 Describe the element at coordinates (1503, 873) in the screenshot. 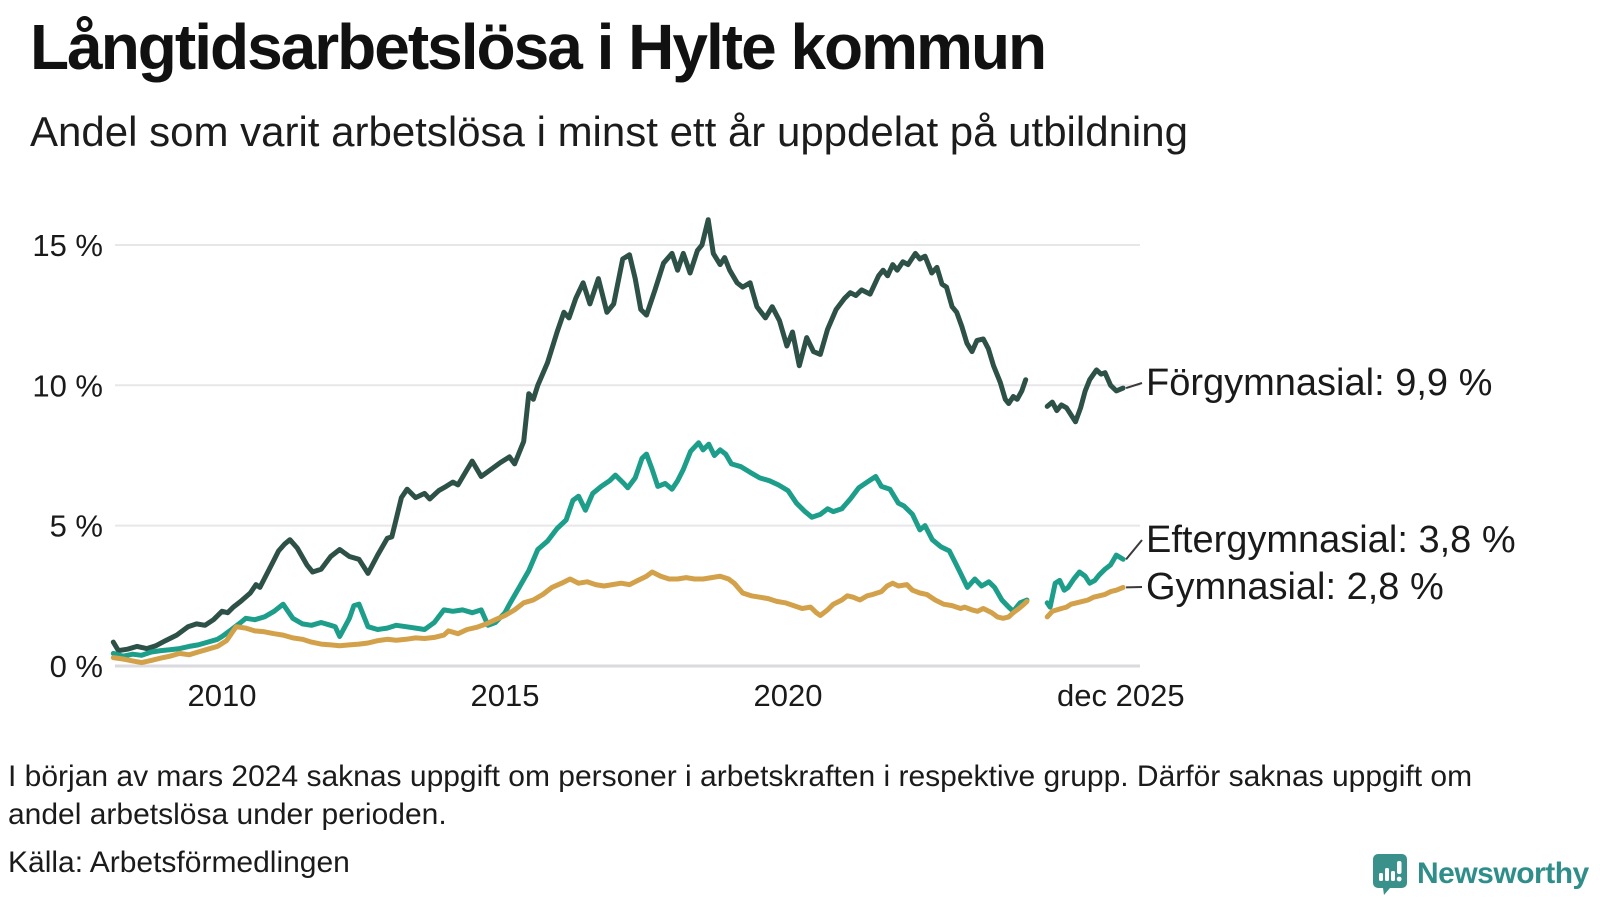

I see `newsworthy-wordmark: Newsworthy` at that location.